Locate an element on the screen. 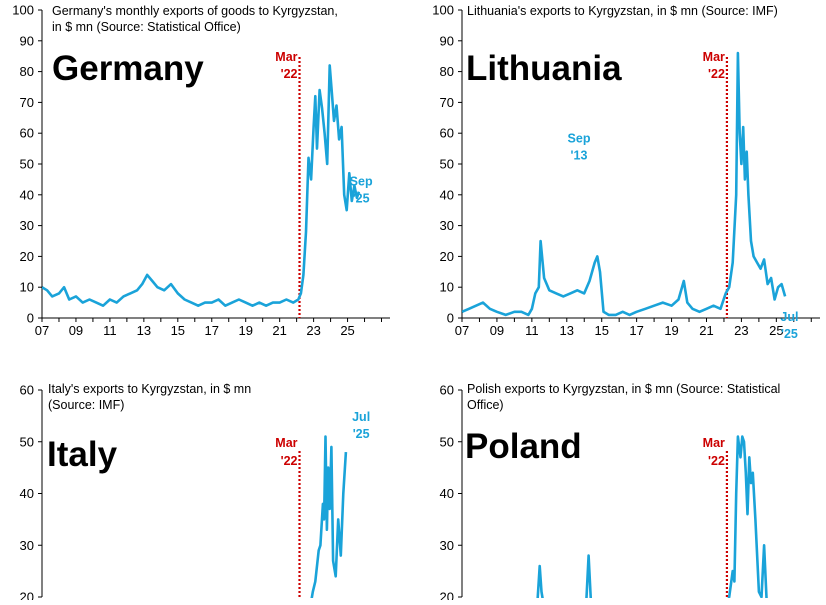 Image resolution: width=826 pixels, height=605 pixels. chart-title: in $ mn (Source: Statistical Office) is located at coordinates (146, 27).